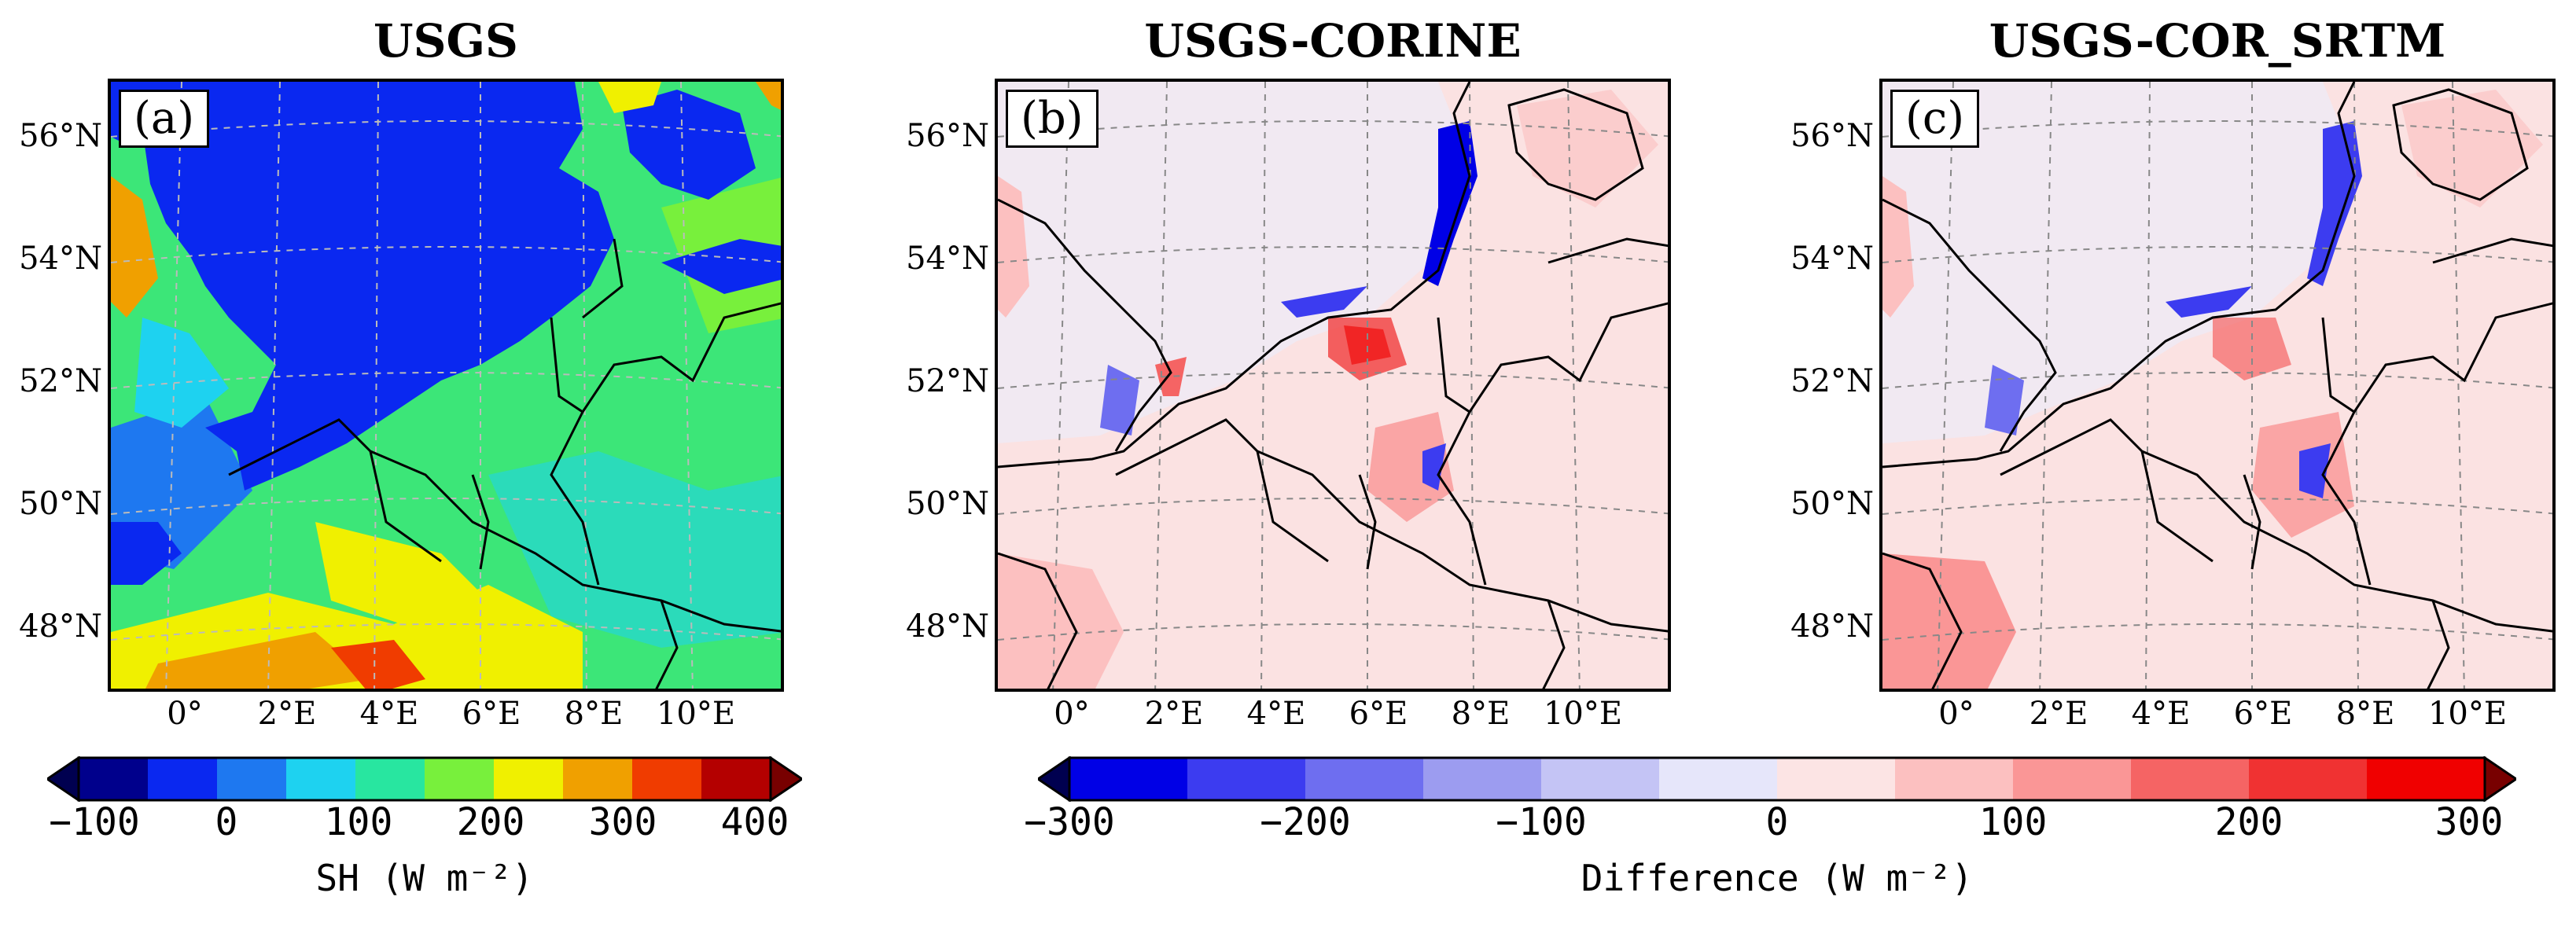 Image resolution: width=2576 pixels, height=926 pixels. What do you see at coordinates (1052, 119) in the screenshot?
I see `panel-tag-b: (b)` at bounding box center [1052, 119].